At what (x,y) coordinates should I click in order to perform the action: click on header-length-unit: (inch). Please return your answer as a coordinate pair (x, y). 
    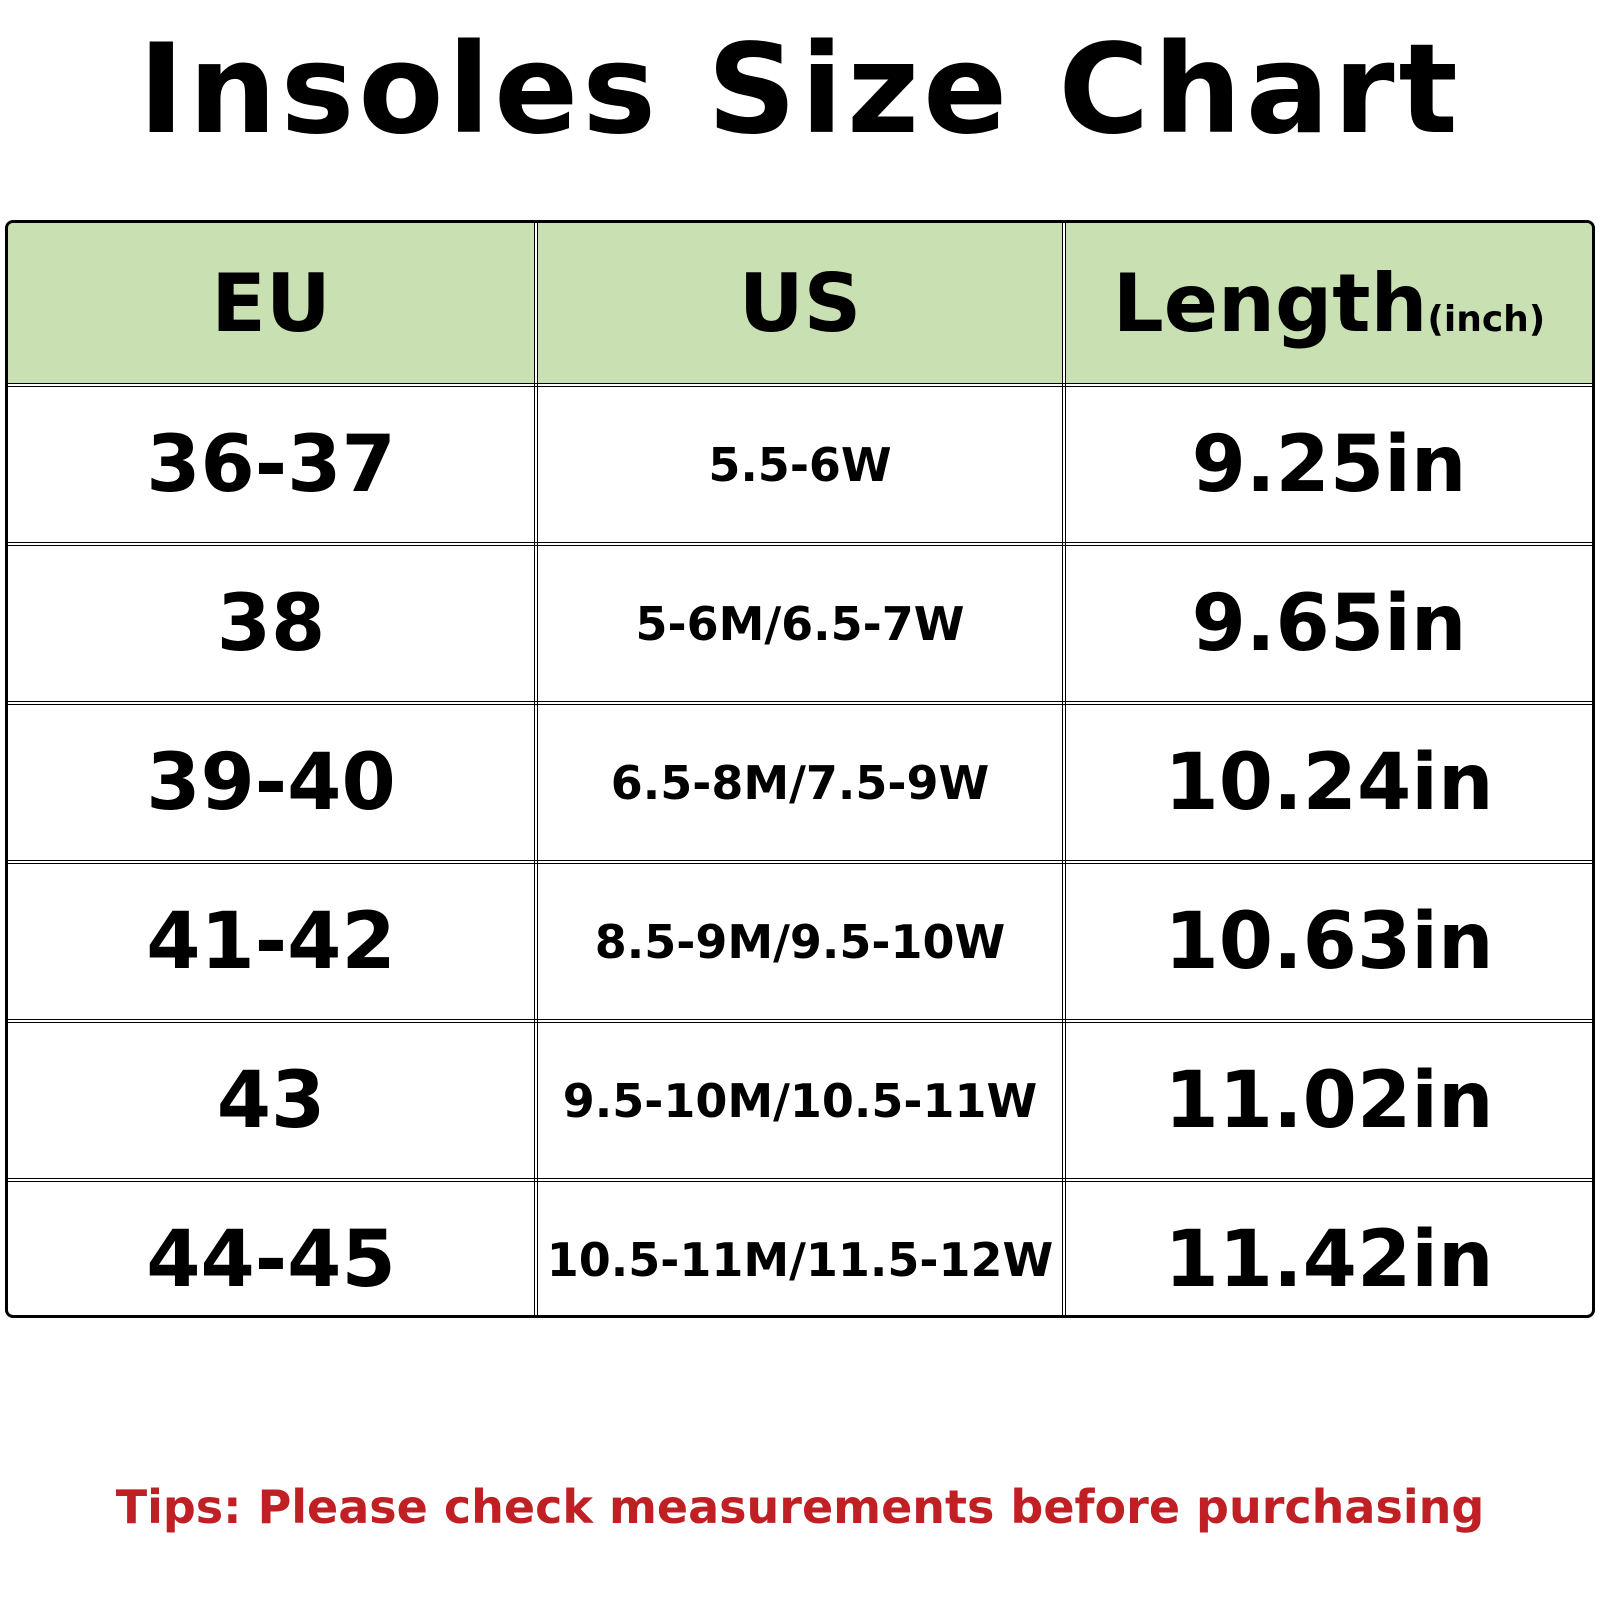
    Looking at the image, I should click on (1486, 319).